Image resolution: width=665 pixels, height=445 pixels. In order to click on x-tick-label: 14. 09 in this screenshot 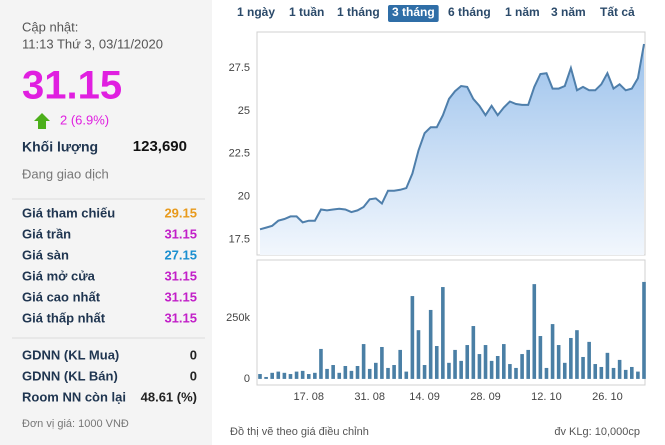, I will do `click(424, 397)`.